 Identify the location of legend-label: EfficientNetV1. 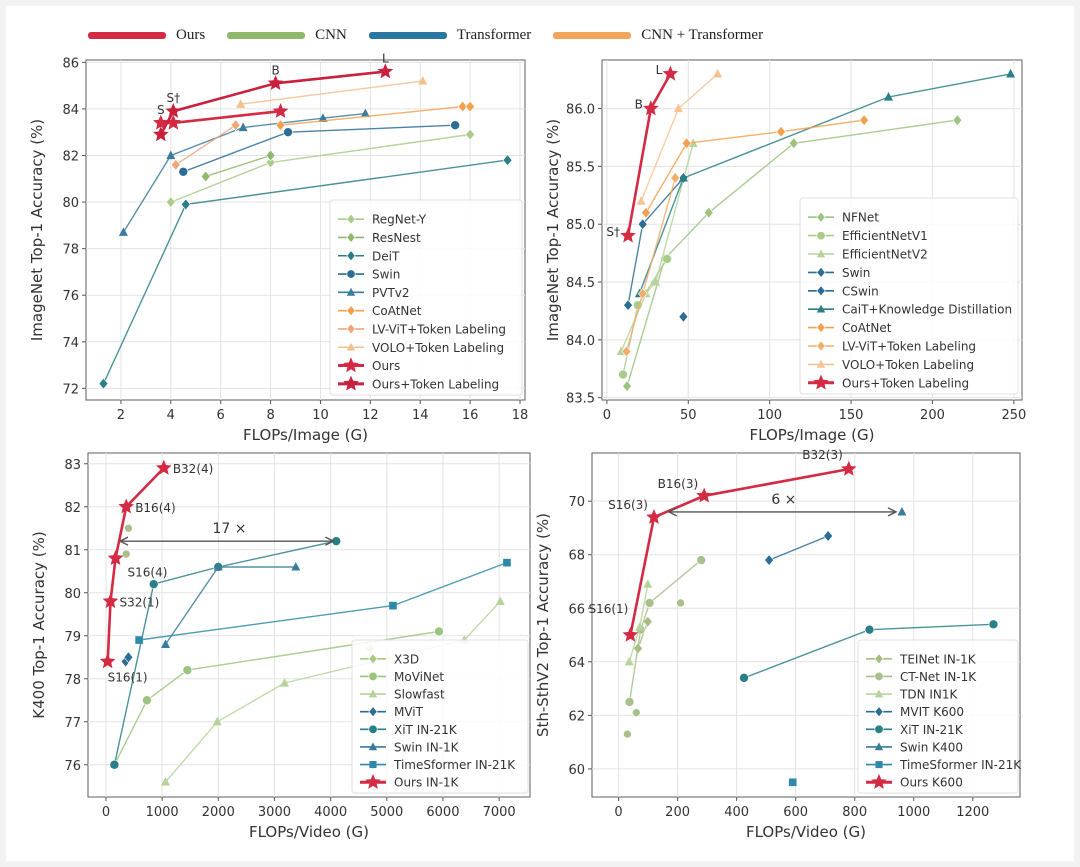
(885, 236).